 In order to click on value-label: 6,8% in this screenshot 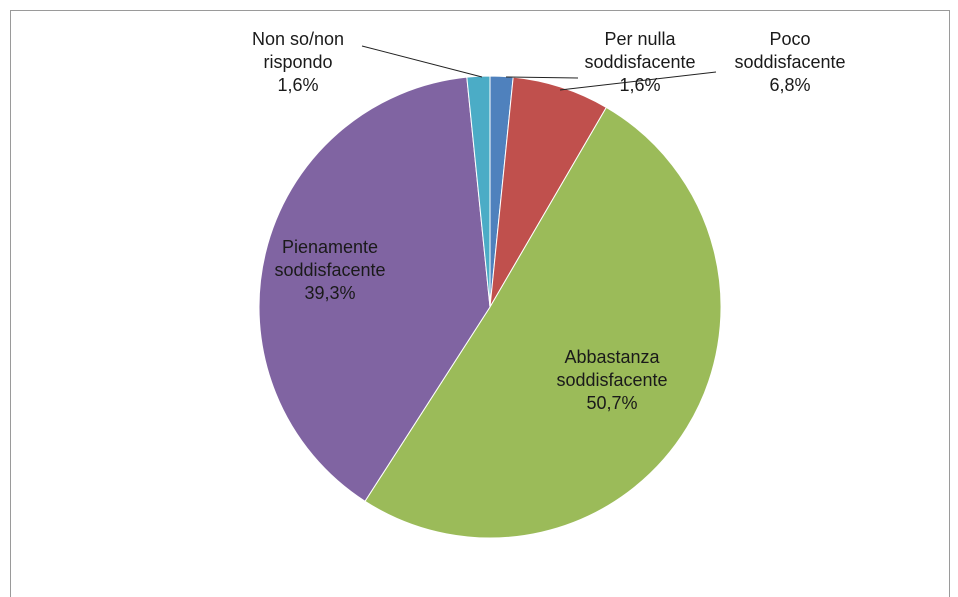, I will do `click(790, 85)`.